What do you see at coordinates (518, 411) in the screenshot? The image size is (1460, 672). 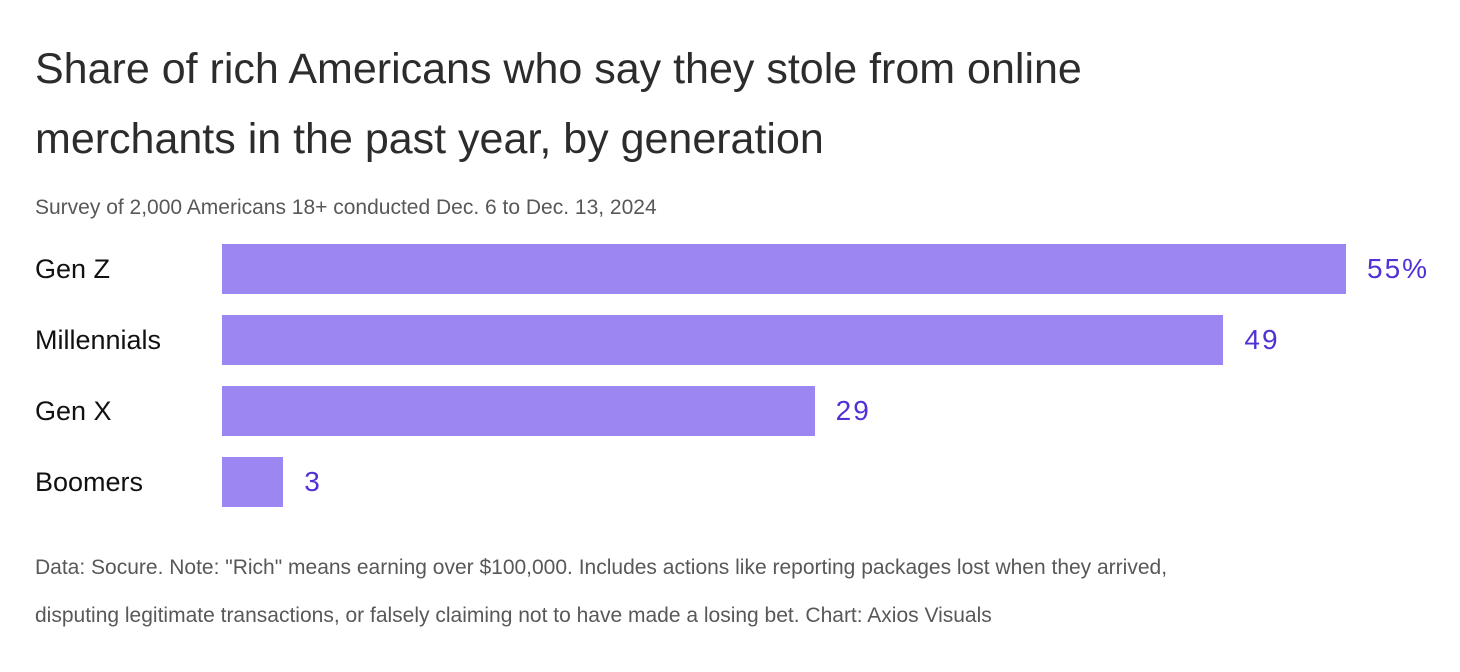 I see `bar-gen-x` at bounding box center [518, 411].